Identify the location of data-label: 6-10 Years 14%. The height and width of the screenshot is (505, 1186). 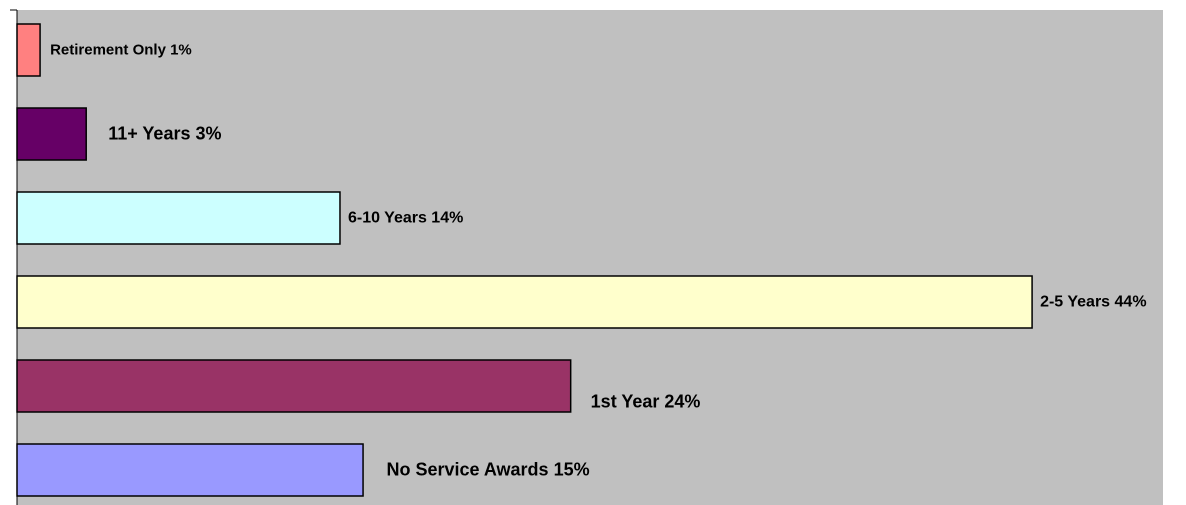
(405, 218).